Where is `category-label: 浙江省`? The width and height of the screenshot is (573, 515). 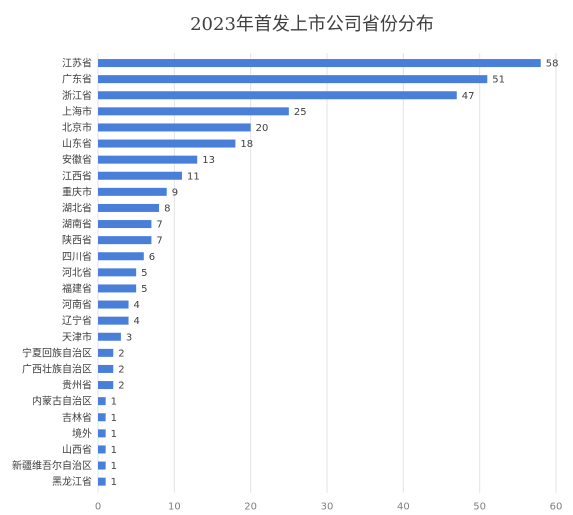 category-label: 浙江省 is located at coordinates (77, 95).